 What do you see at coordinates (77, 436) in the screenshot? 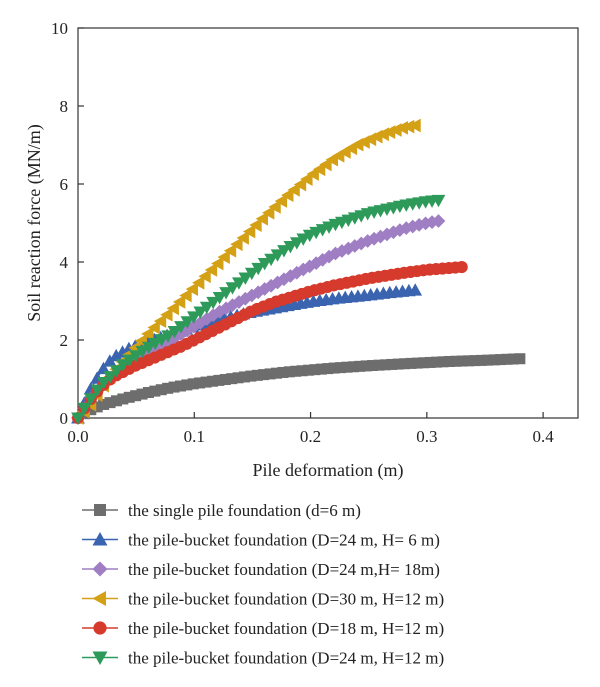
I see `x-tick-label: 0.0` at bounding box center [77, 436].